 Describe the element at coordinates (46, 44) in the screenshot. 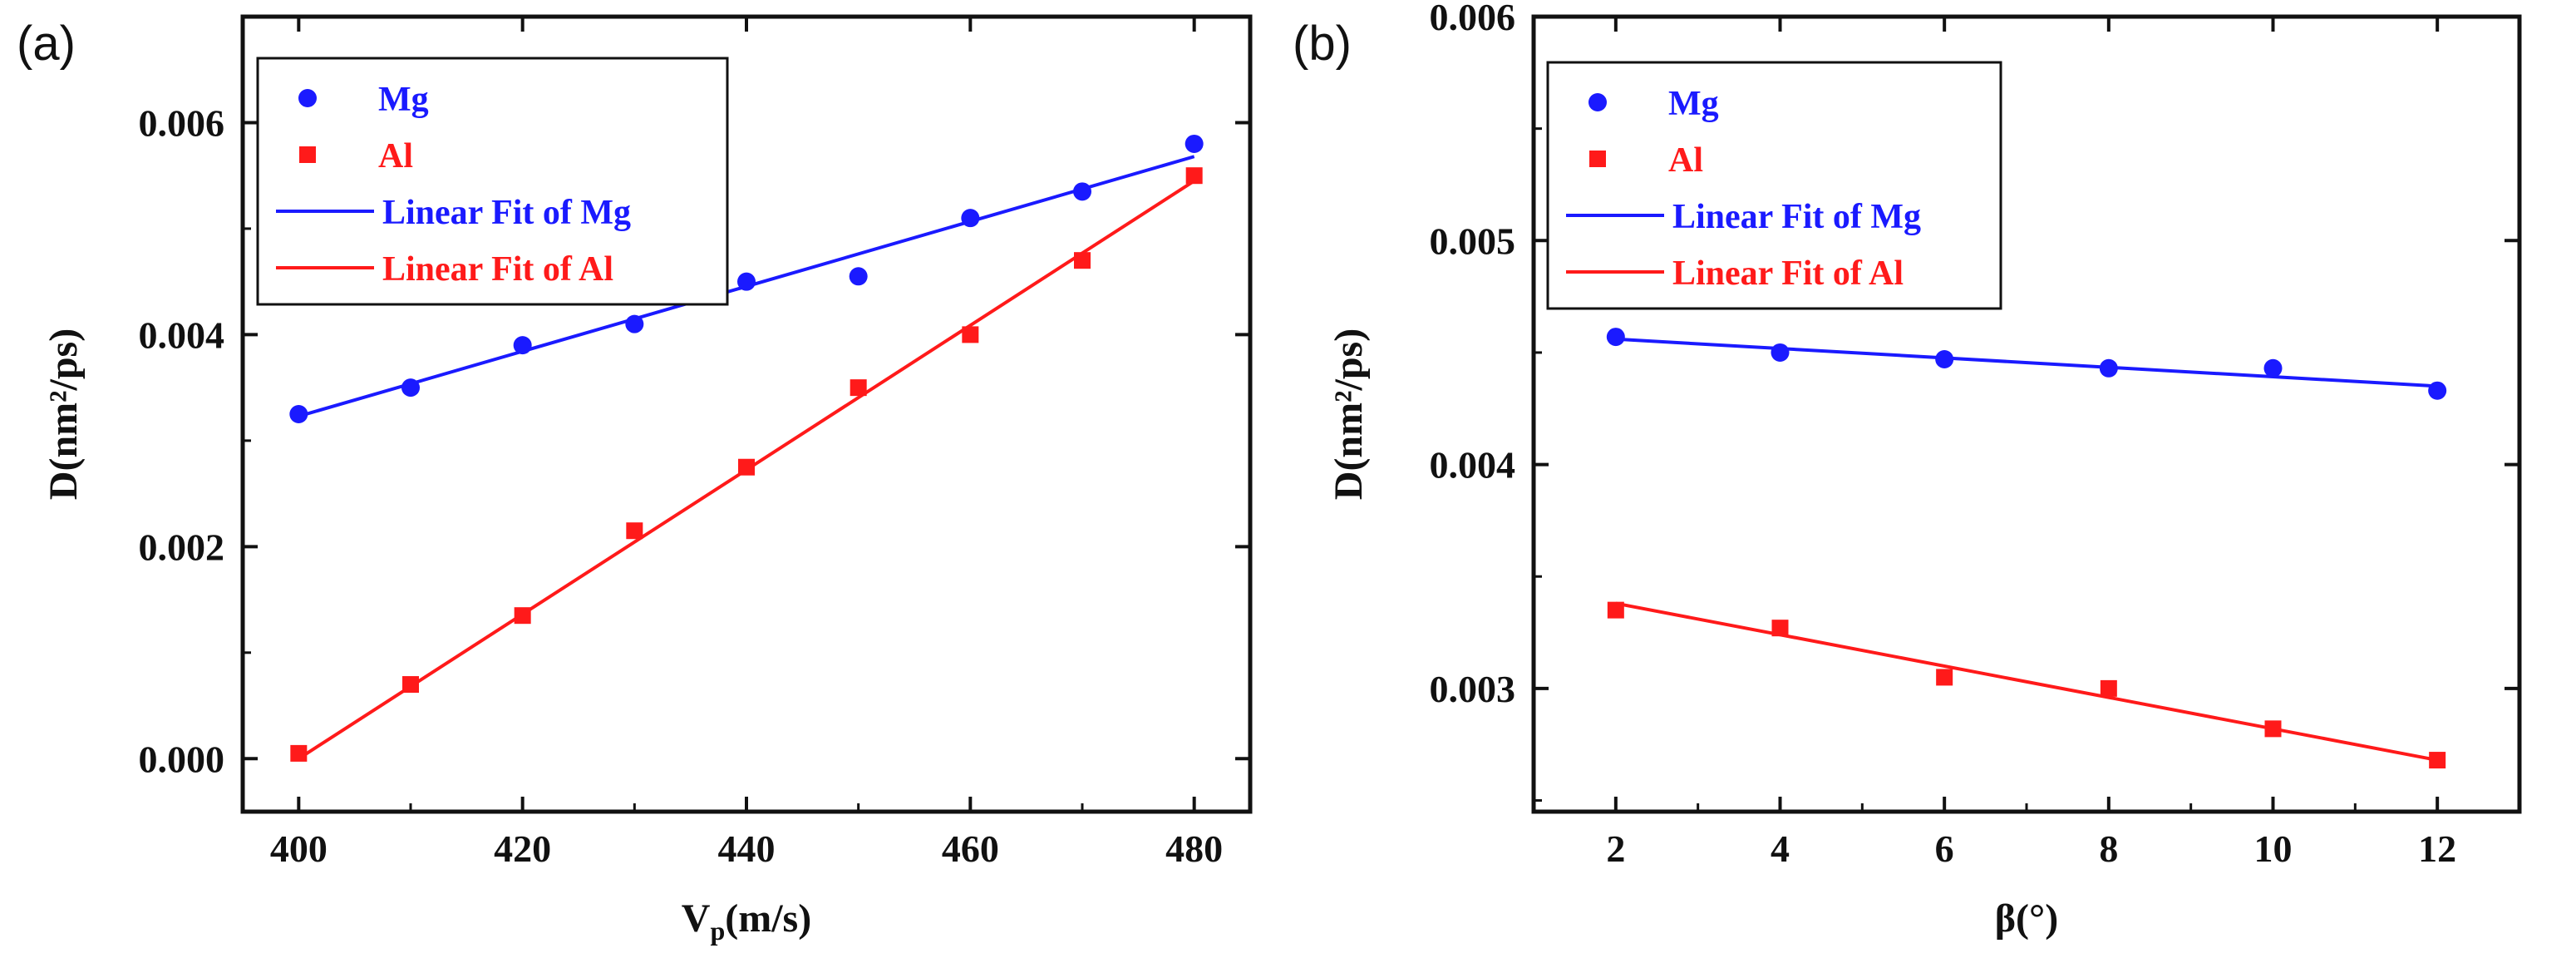

I see `panel-label: (a)` at that location.